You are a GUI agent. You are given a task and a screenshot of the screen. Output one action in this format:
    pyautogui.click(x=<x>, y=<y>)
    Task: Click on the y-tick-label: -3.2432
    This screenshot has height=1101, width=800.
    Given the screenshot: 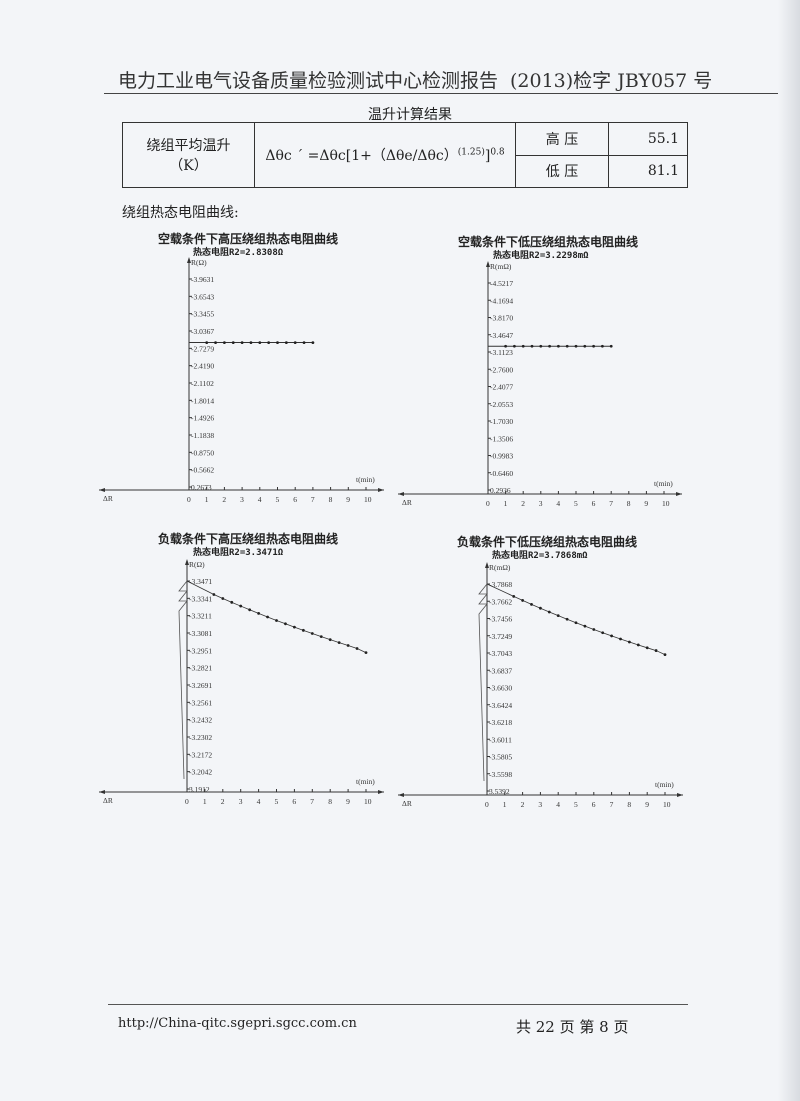 What is the action you would take?
    pyautogui.click(x=200, y=720)
    